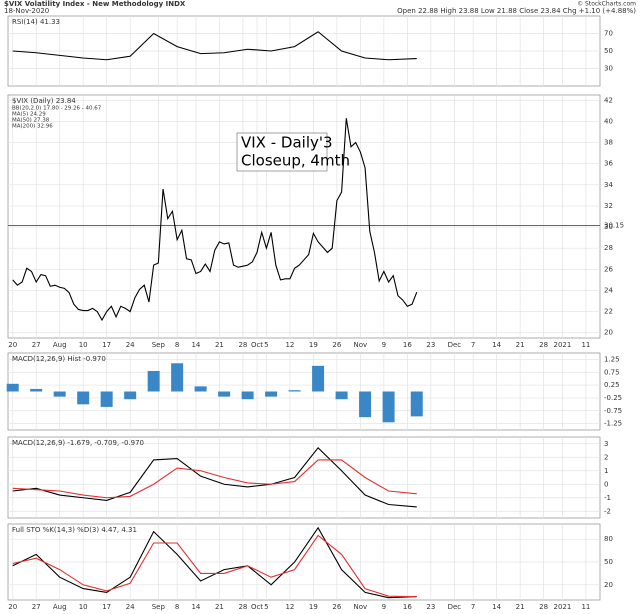 This screenshot has height=614, width=640. What do you see at coordinates (83, 607) in the screenshot?
I see `x-tick-label: 10` at bounding box center [83, 607].